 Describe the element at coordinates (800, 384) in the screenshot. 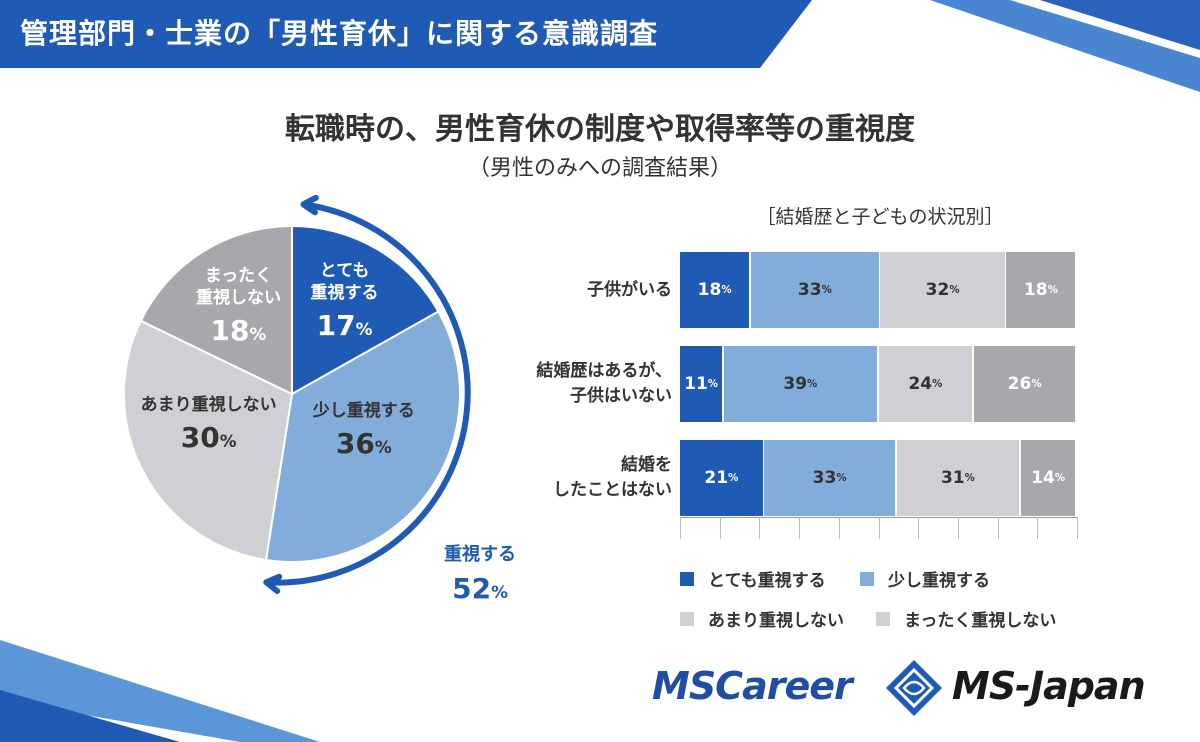

I see `bar-seg-somewhat: 39%` at that location.